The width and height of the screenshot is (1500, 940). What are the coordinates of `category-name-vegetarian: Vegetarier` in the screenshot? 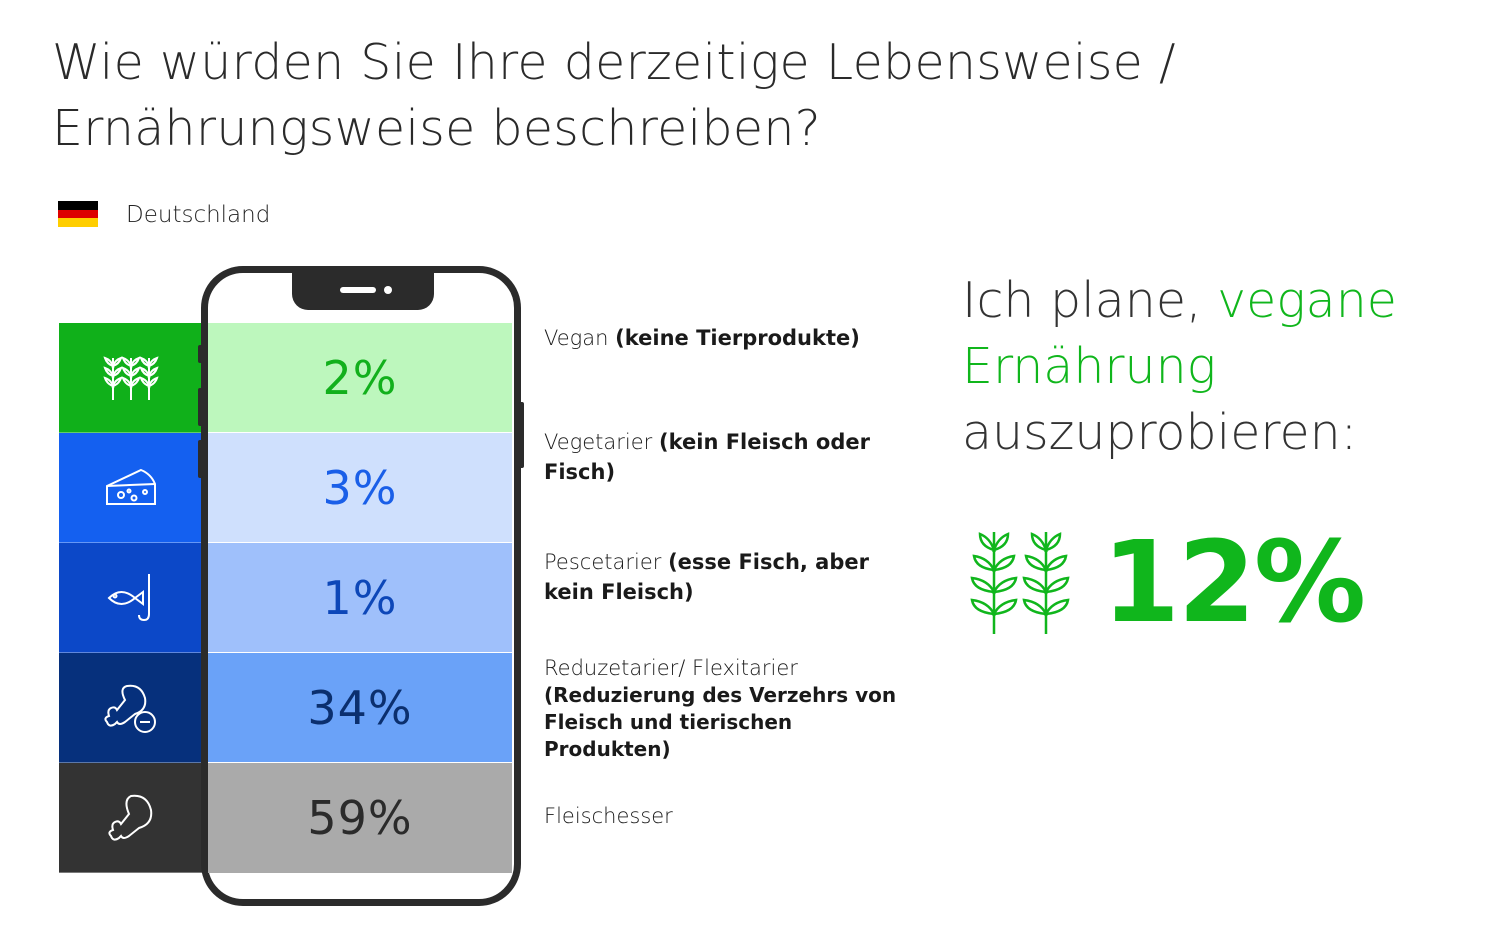 It's located at (598, 442).